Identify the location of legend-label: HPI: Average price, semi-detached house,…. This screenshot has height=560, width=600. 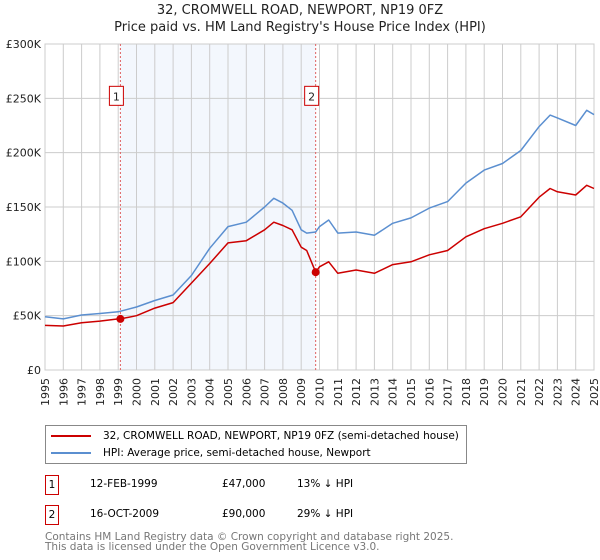
(237, 453).